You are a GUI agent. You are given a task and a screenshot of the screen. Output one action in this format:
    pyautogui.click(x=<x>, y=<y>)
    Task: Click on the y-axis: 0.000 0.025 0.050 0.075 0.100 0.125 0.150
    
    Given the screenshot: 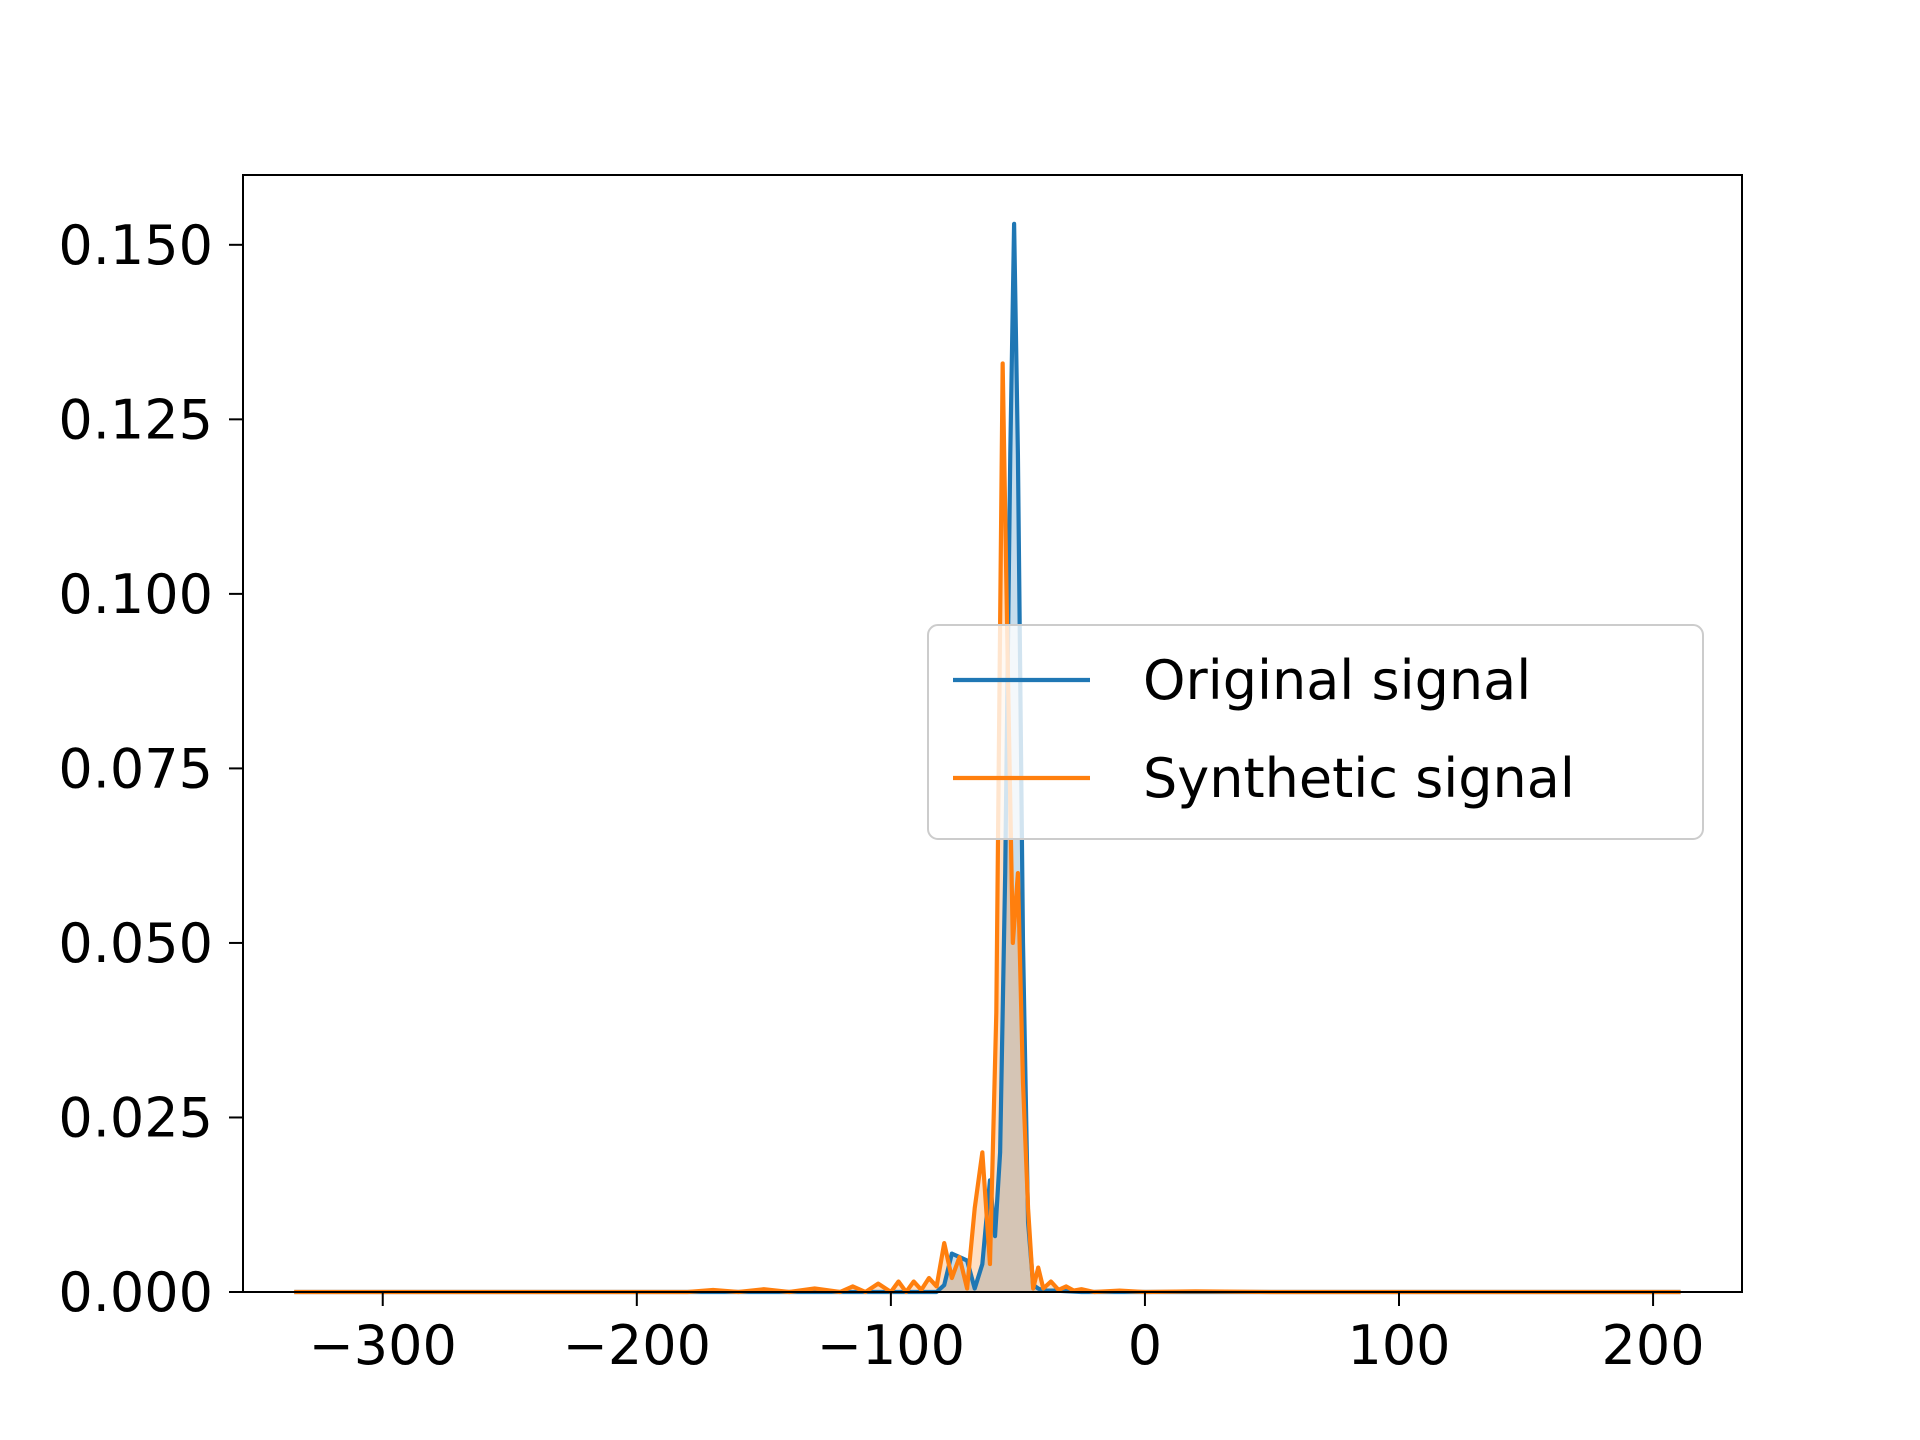 What is the action you would take?
    pyautogui.click(x=150, y=769)
    